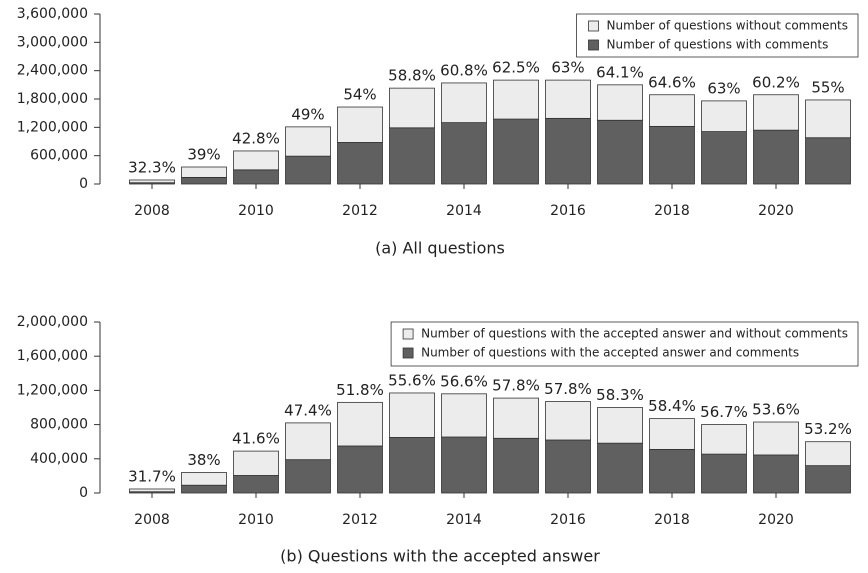 The height and width of the screenshot is (573, 868). Describe the element at coordinates (827, 87) in the screenshot. I see `bar-label: 55%` at that location.